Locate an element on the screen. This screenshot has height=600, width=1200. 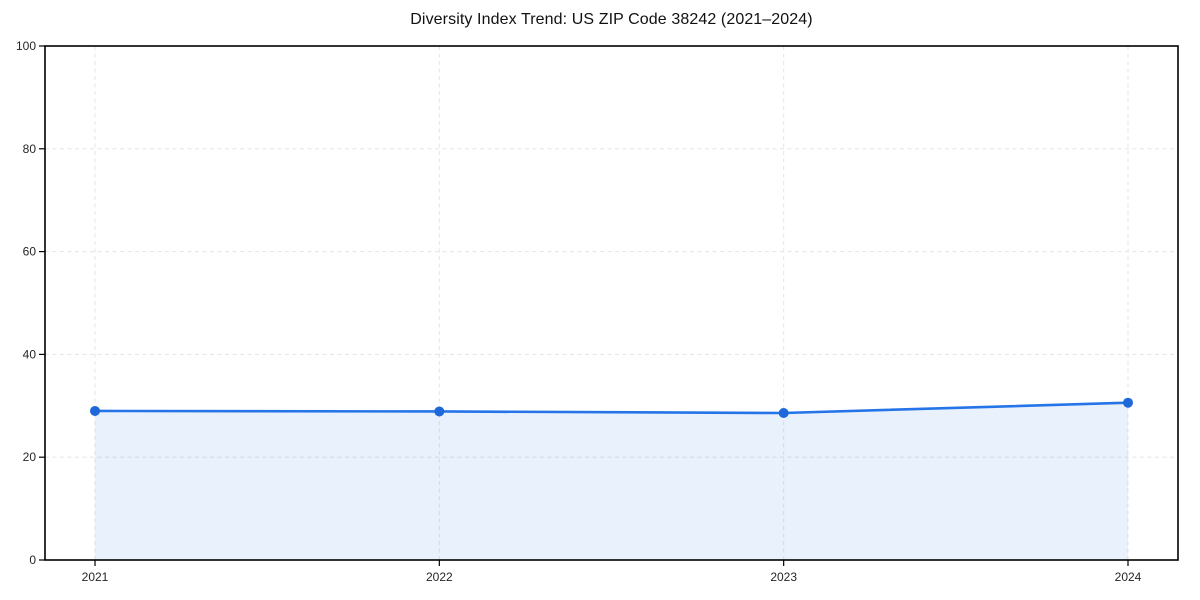
y-axis-tick-label: 100 is located at coordinates (26, 46).